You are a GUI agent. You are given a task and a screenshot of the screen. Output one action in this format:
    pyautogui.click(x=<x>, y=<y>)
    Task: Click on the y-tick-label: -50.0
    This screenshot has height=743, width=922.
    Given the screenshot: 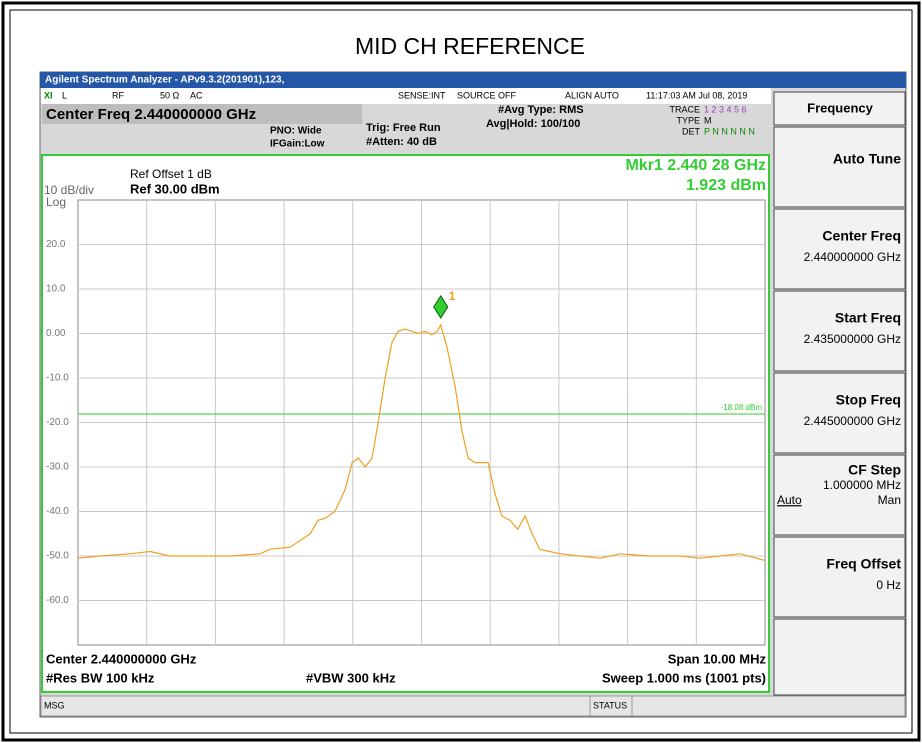 What is the action you would take?
    pyautogui.click(x=57, y=556)
    